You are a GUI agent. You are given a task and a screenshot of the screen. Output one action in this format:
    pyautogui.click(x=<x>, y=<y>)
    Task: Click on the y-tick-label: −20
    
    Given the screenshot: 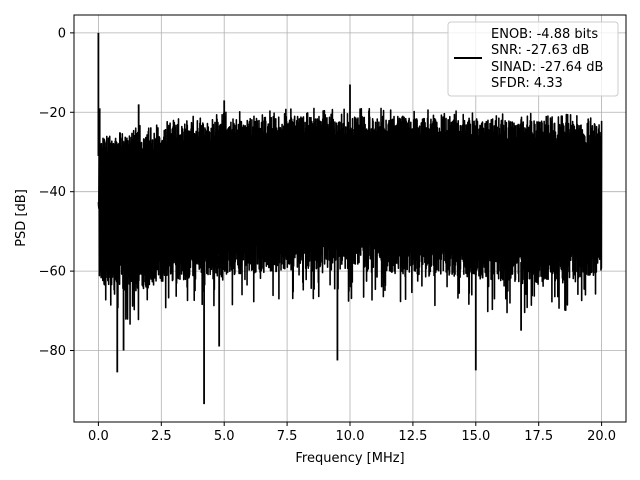 What is the action you would take?
    pyautogui.click(x=52, y=113)
    